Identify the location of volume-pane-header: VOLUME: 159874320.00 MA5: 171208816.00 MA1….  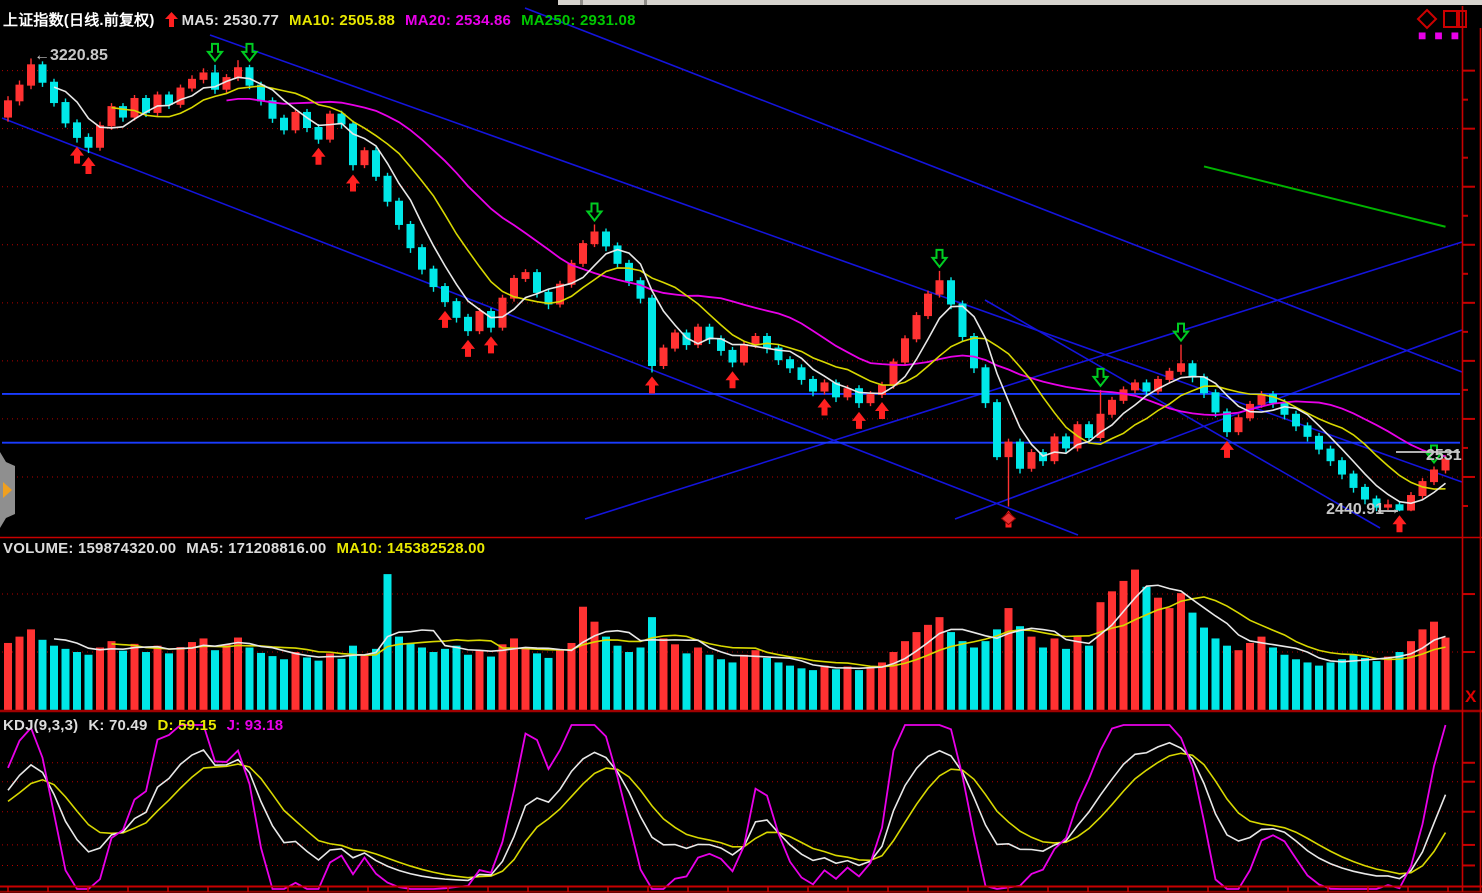
(249, 548).